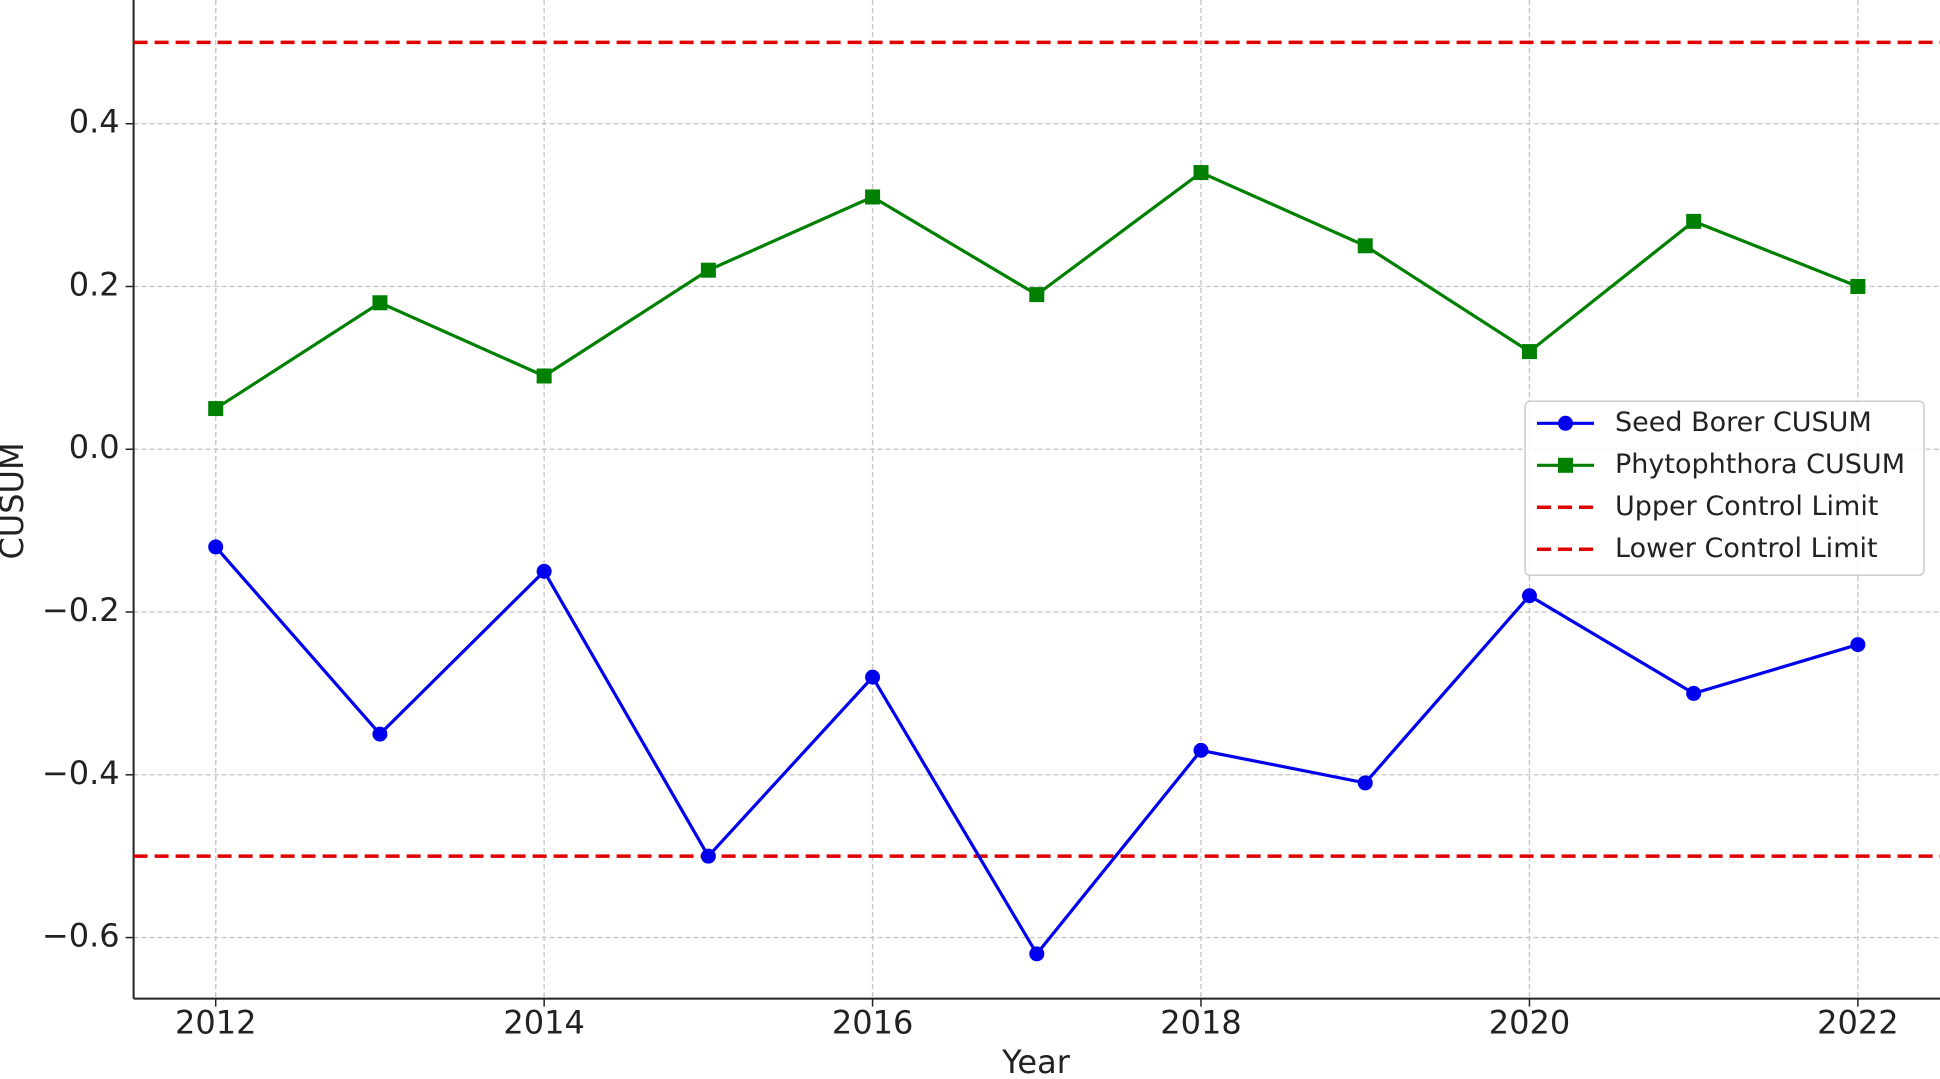 The image size is (1940, 1079). Describe the element at coordinates (94, 284) in the screenshot. I see `y-tick-label: 0.2` at that location.